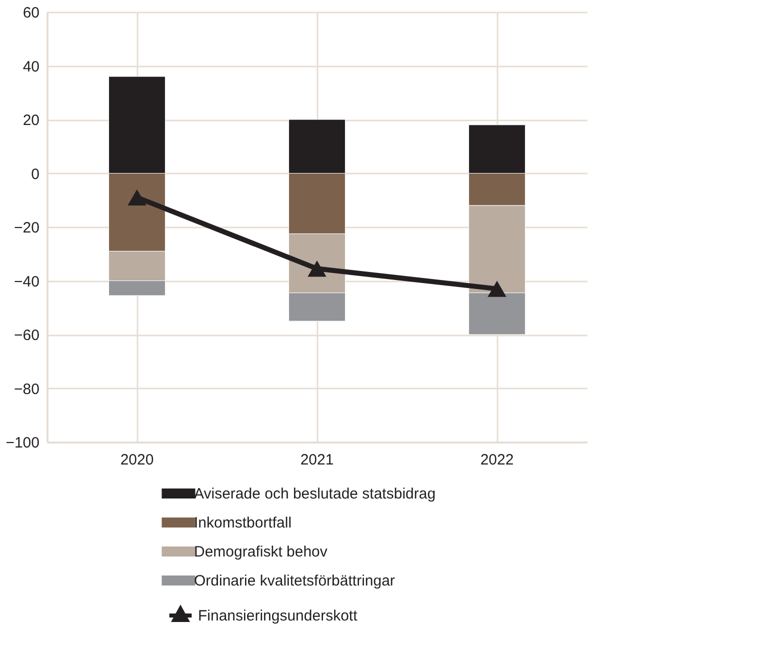 The width and height of the screenshot is (766, 665). What do you see at coordinates (31, 67) in the screenshot?
I see `y-tick-label: 40` at bounding box center [31, 67].